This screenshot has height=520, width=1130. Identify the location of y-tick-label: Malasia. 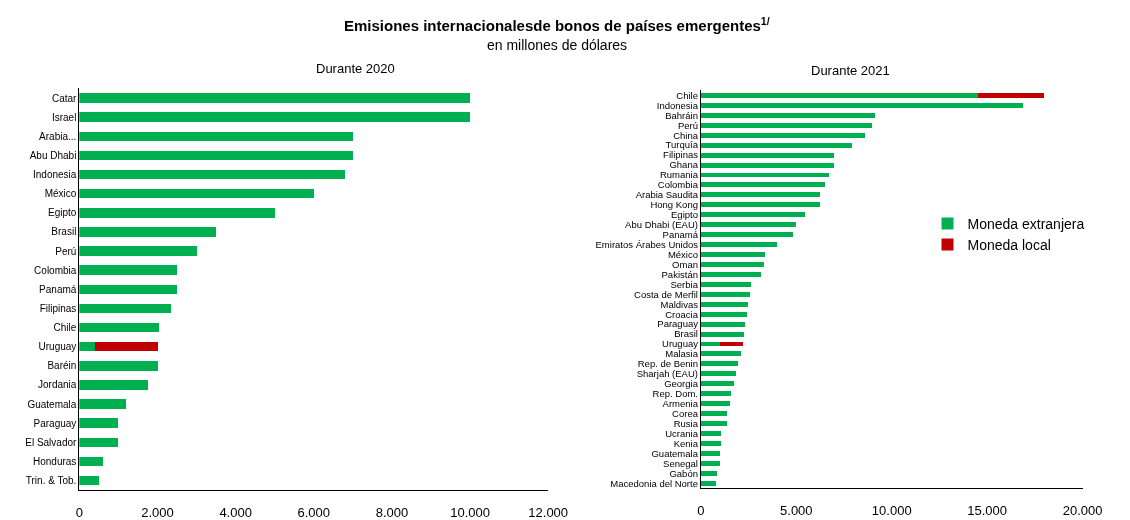
(682, 354).